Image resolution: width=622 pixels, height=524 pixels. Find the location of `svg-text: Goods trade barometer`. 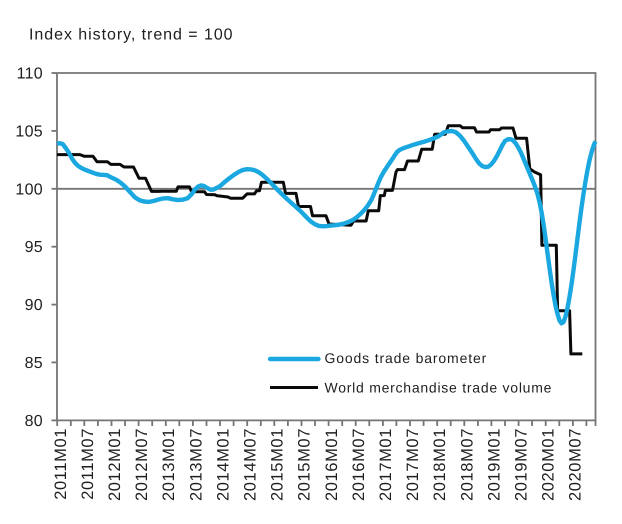

svg-text: Goods trade barometer is located at coordinates (406, 358).